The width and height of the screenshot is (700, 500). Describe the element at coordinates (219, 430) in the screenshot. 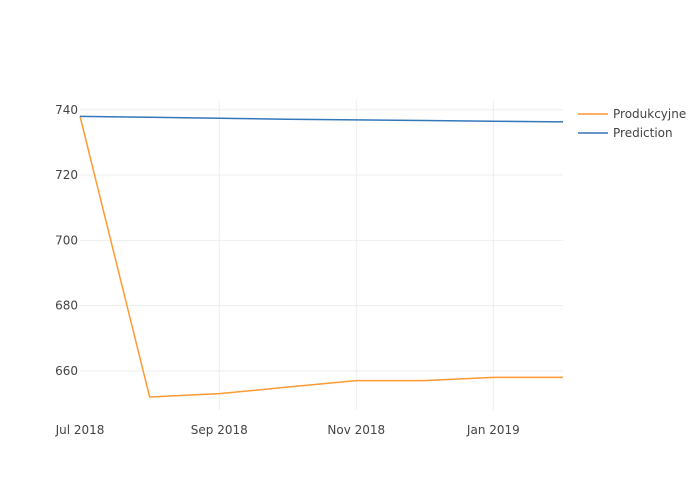

I see `x-tick-label: Sep 2018` at that location.